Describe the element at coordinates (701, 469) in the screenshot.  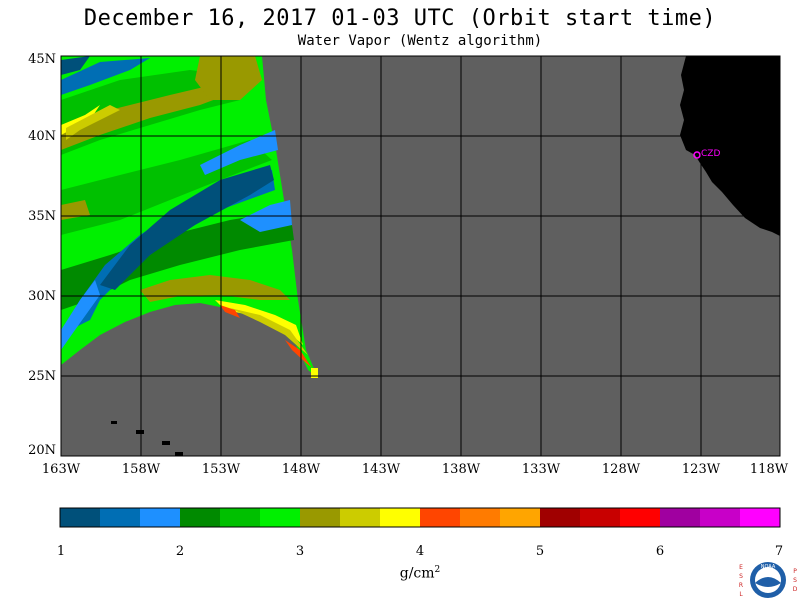
I see `lon-label-123w: 123W` at that location.